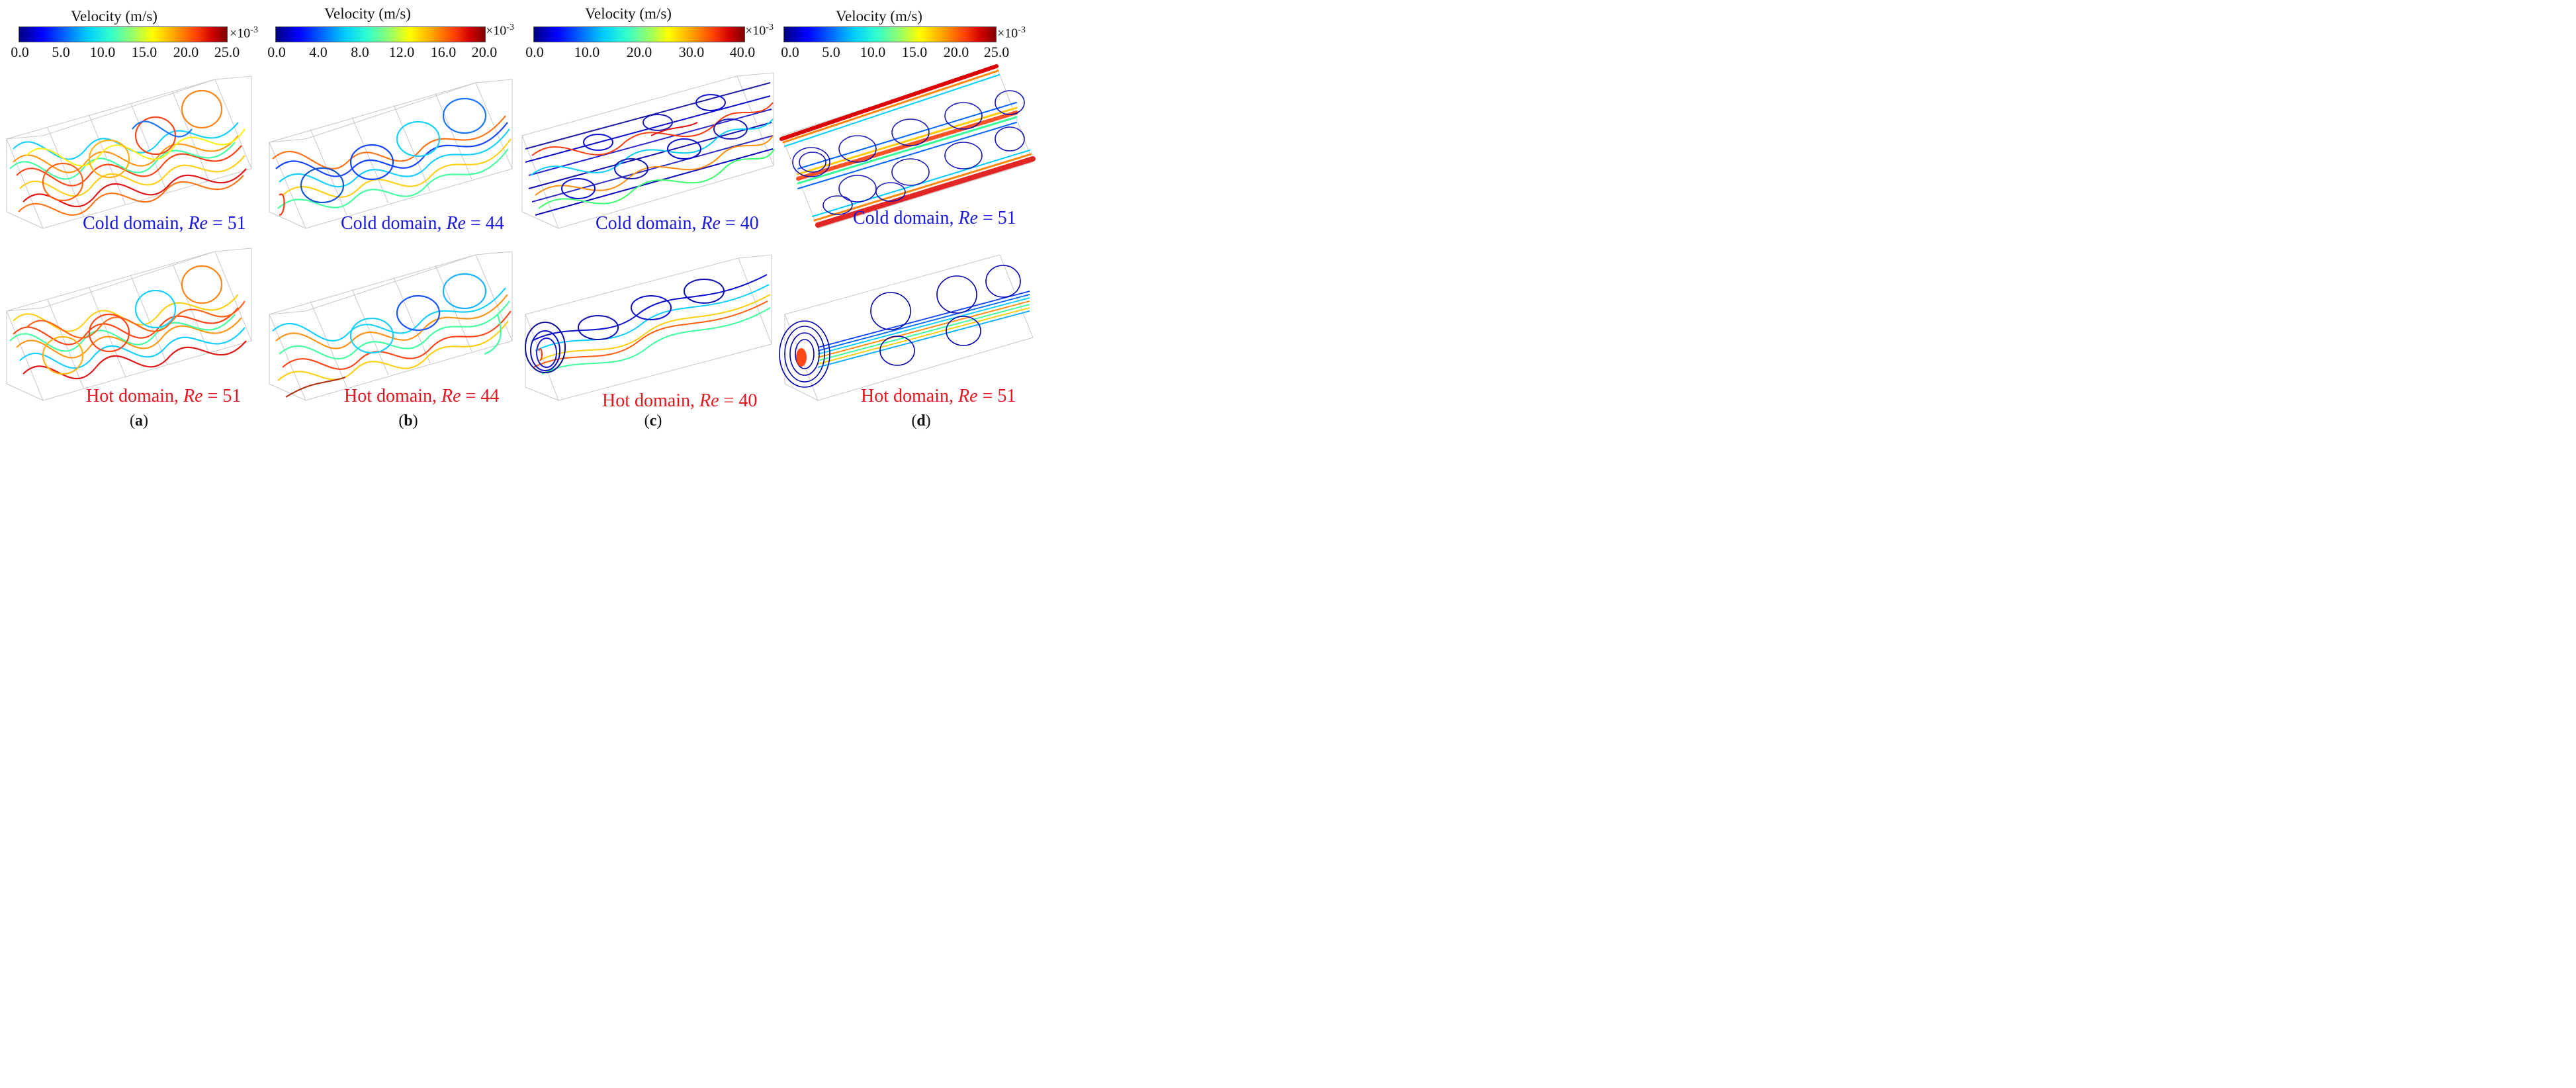 This screenshot has height=1088, width=2576. I want to click on hot-domain-label: Hot domain, Re = 40, so click(680, 400).